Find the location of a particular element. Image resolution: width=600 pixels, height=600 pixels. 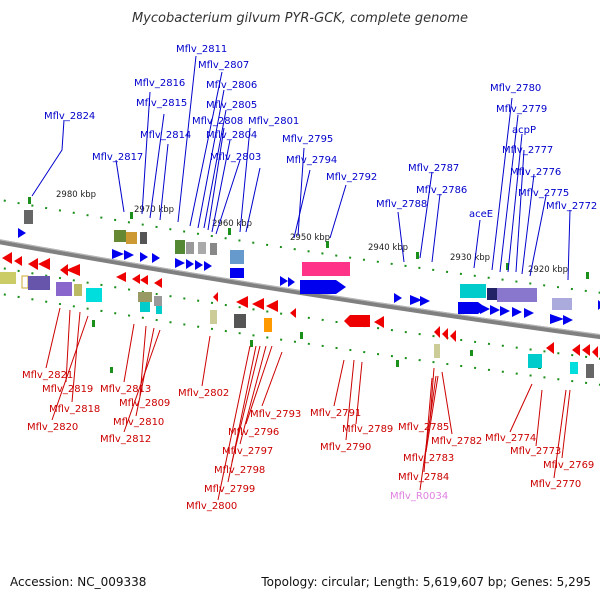

gene-label: acpP is located at coordinates (524, 130).